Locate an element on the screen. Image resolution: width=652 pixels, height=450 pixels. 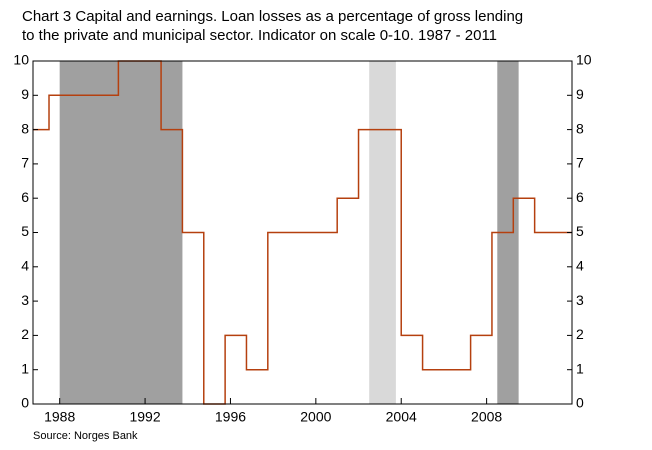
y2-tick-label: 4 is located at coordinates (580, 266).